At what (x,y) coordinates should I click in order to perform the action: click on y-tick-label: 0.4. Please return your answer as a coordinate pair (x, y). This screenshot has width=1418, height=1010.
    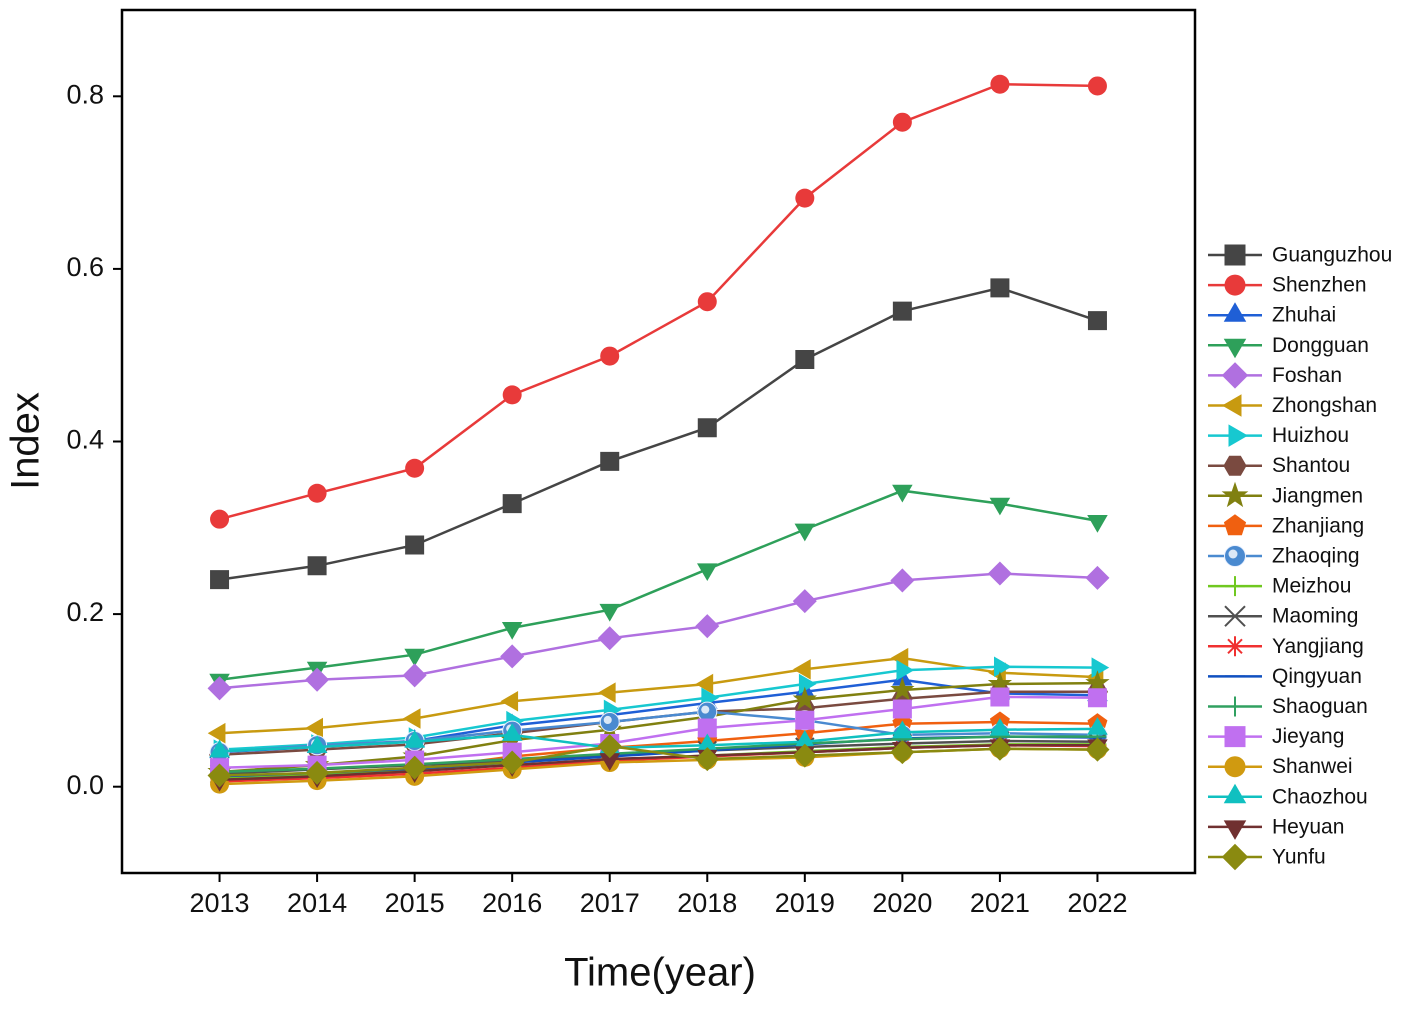
    Looking at the image, I should click on (85, 440).